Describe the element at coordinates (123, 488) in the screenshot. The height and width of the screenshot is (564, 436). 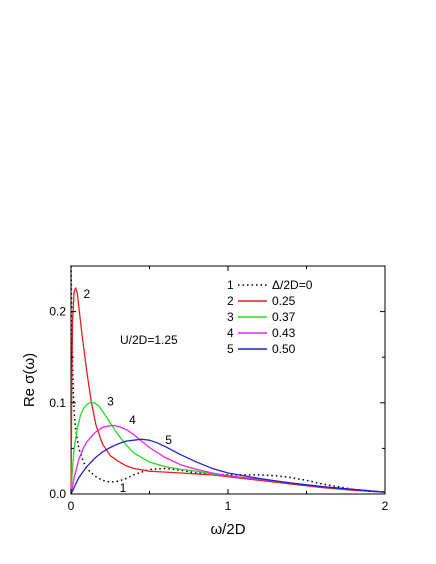
I see `curve-label-1: 1` at that location.